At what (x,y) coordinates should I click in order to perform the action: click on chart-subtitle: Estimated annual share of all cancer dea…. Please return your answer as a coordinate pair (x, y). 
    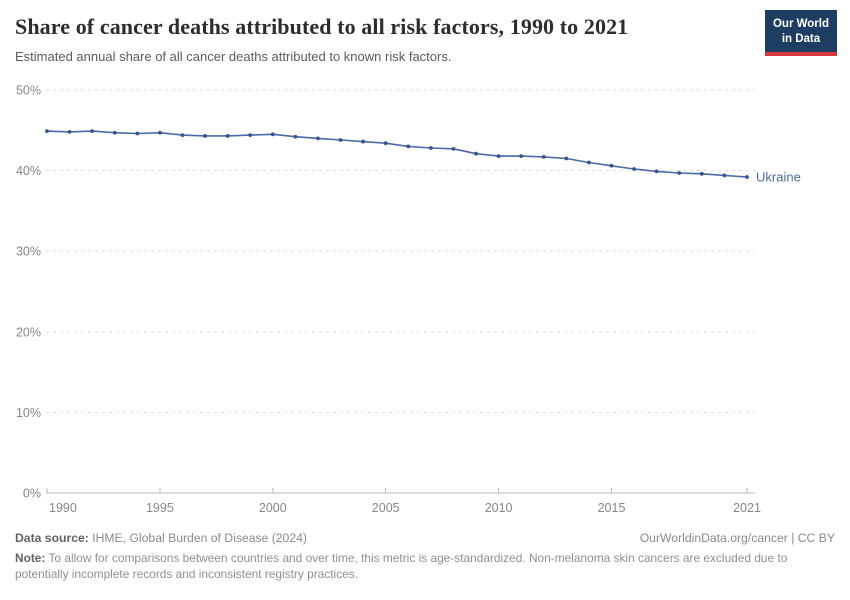
    Looking at the image, I should click on (233, 56).